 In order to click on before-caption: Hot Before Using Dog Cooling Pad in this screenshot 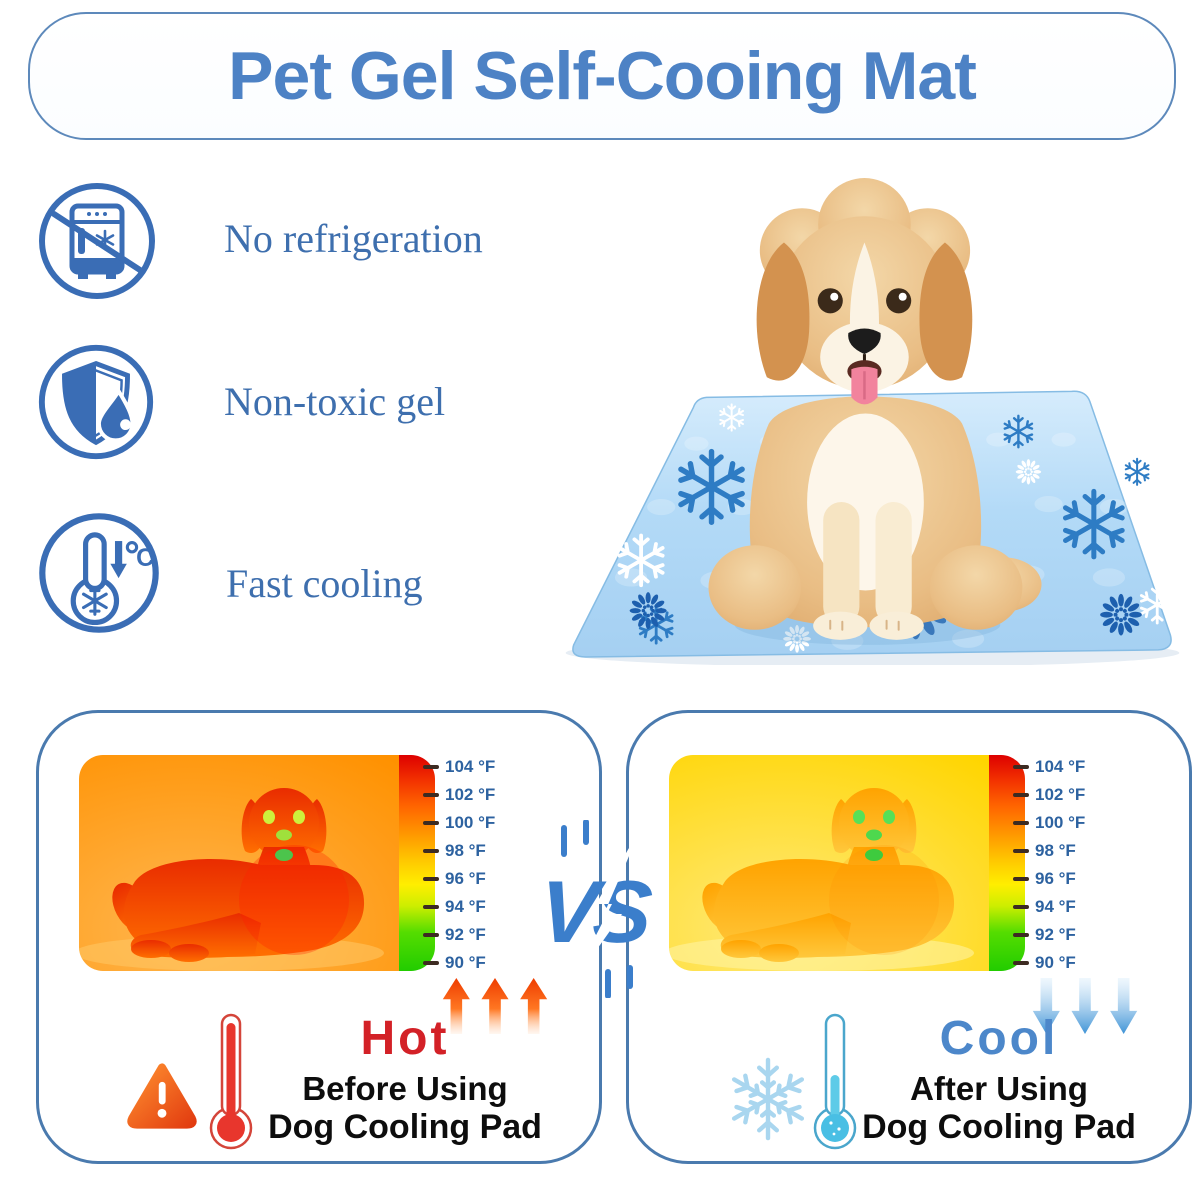, I will do `click(405, 1080)`.